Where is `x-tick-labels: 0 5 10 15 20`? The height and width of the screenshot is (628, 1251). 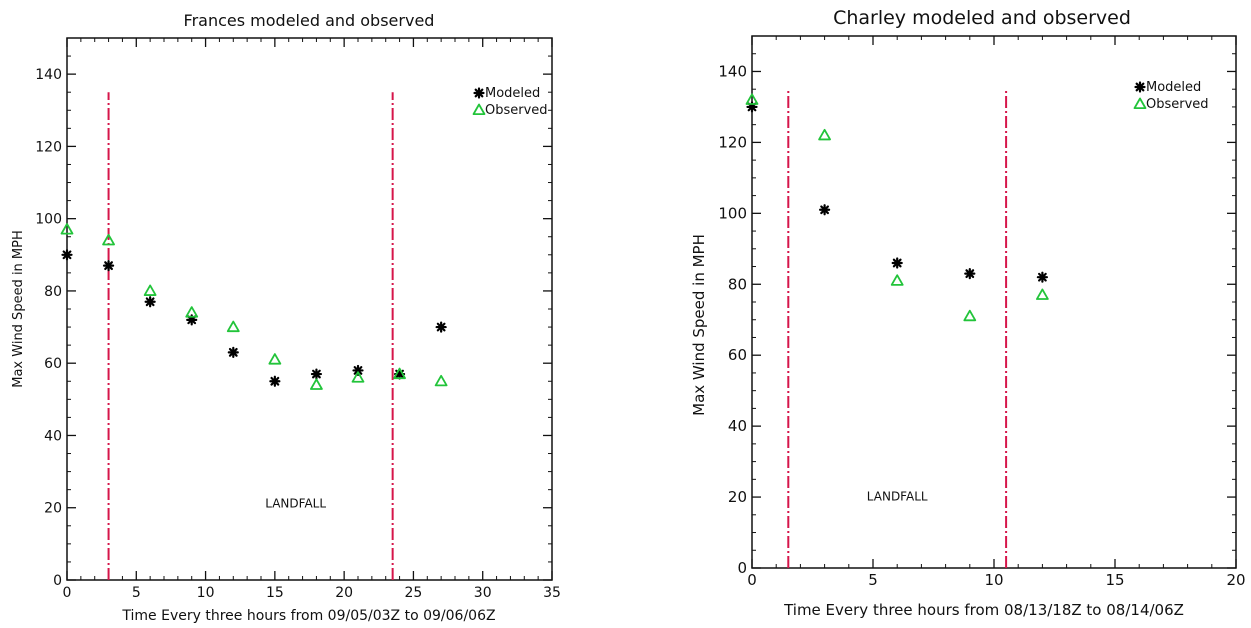 x-tick-labels: 0 5 10 15 20 is located at coordinates (996, 580).